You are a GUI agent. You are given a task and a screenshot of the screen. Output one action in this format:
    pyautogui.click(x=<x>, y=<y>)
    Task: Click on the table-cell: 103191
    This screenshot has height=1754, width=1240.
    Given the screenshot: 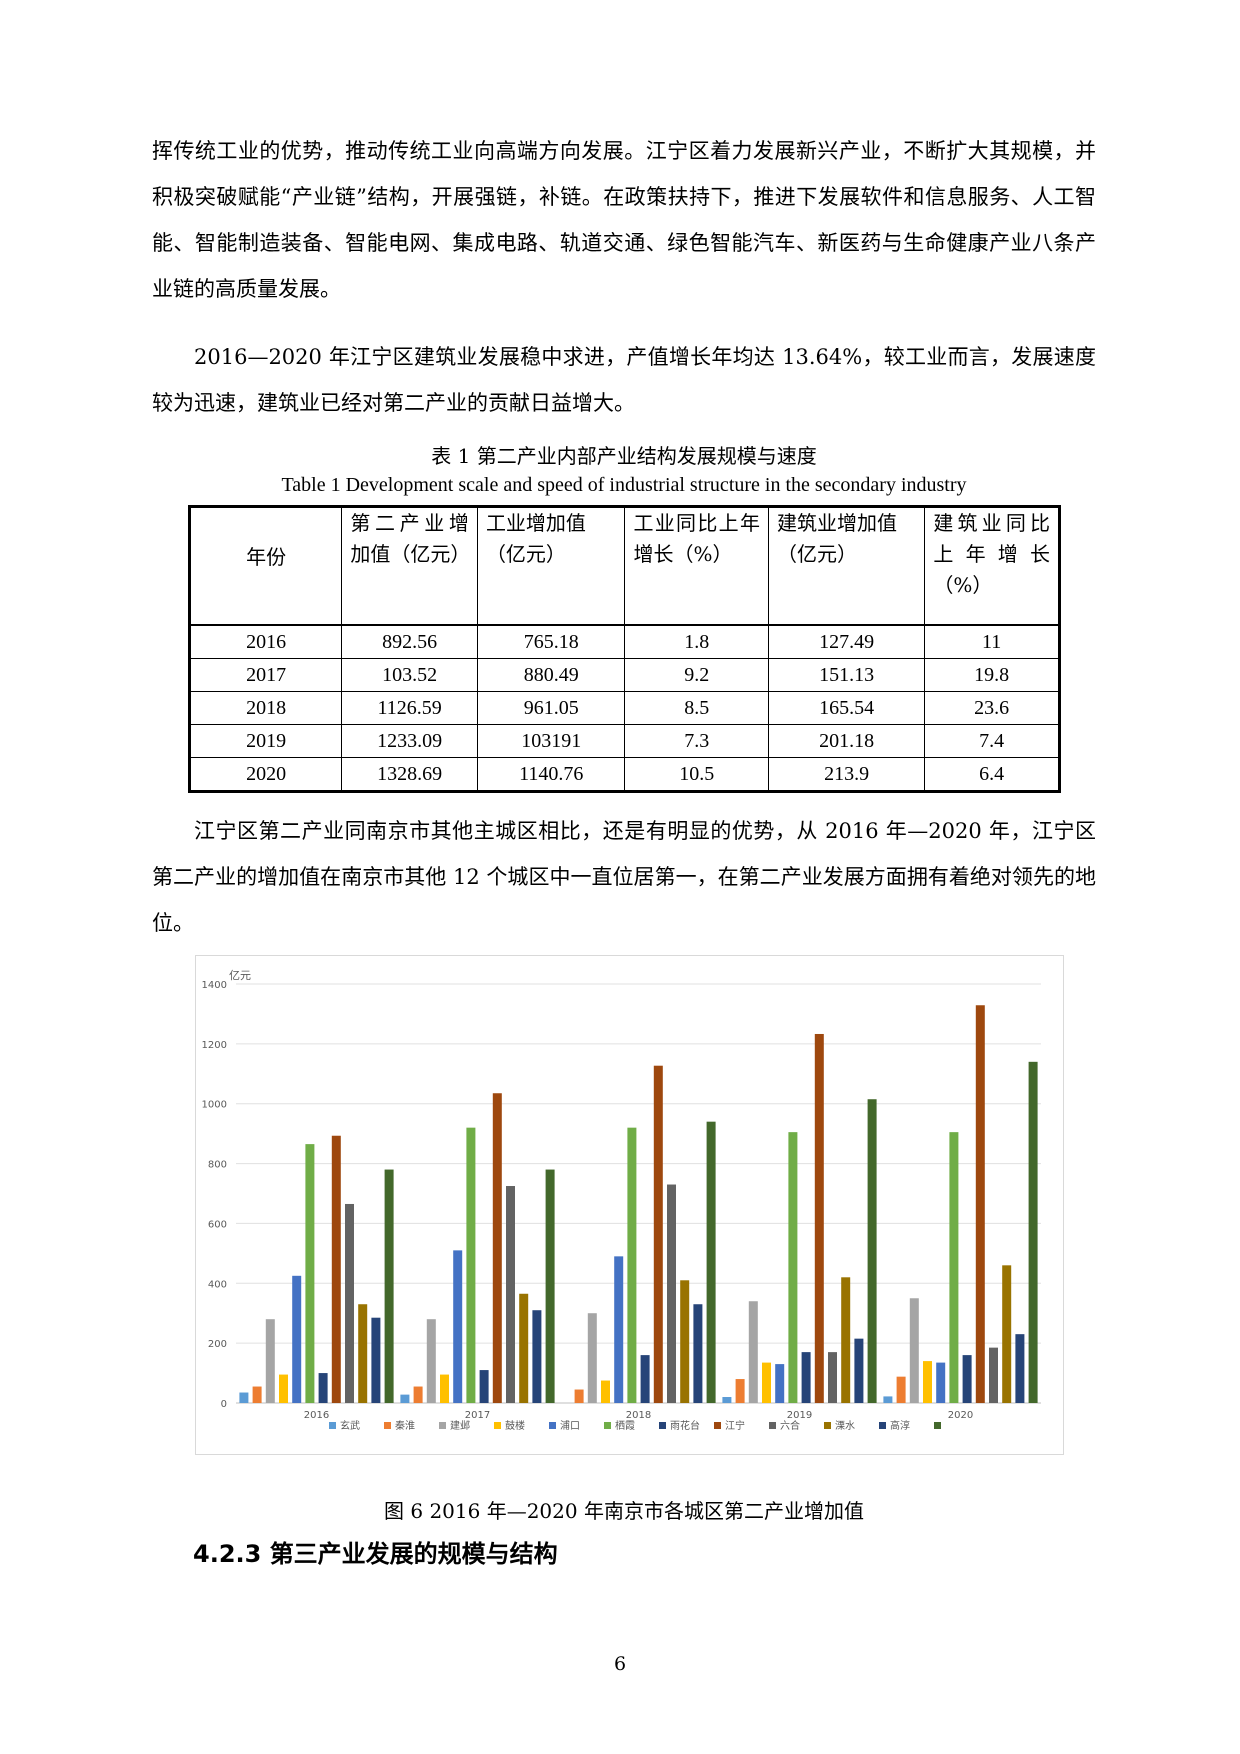 What is the action you would take?
    pyautogui.click(x=551, y=741)
    